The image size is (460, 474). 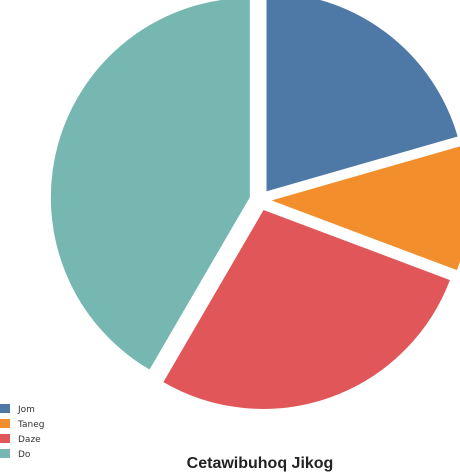 What do you see at coordinates (5, 438) in the screenshot?
I see `legend-swatch-daze` at bounding box center [5, 438].